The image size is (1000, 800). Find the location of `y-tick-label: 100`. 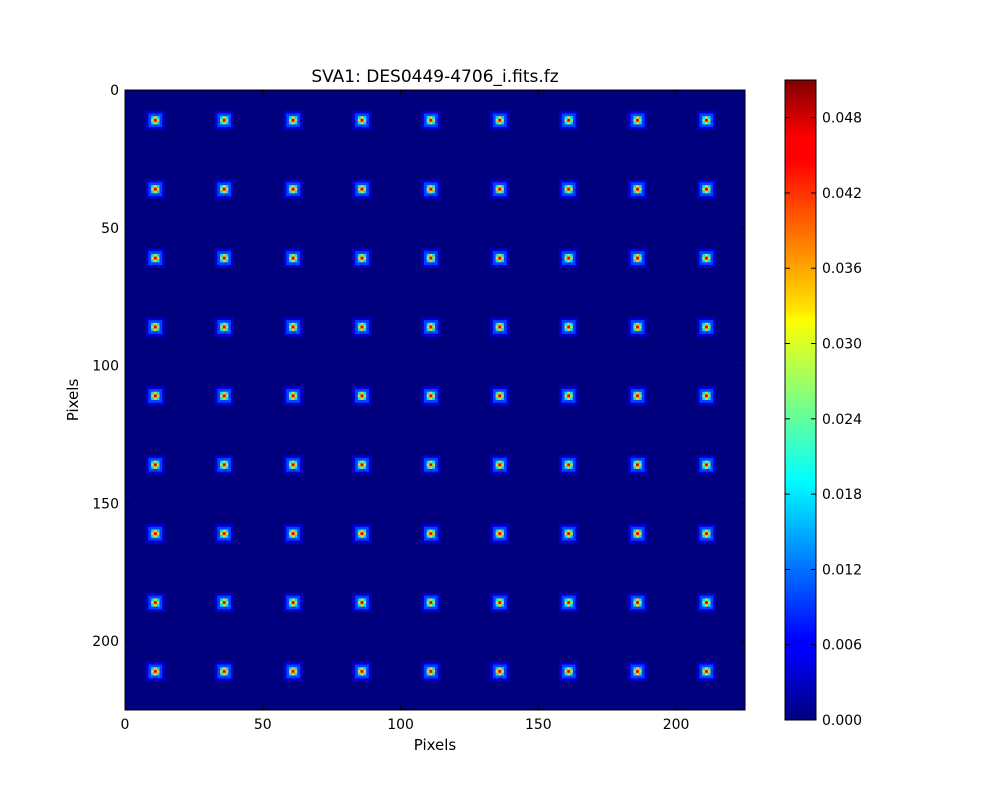

y-tick-label: 100 is located at coordinates (105, 367).